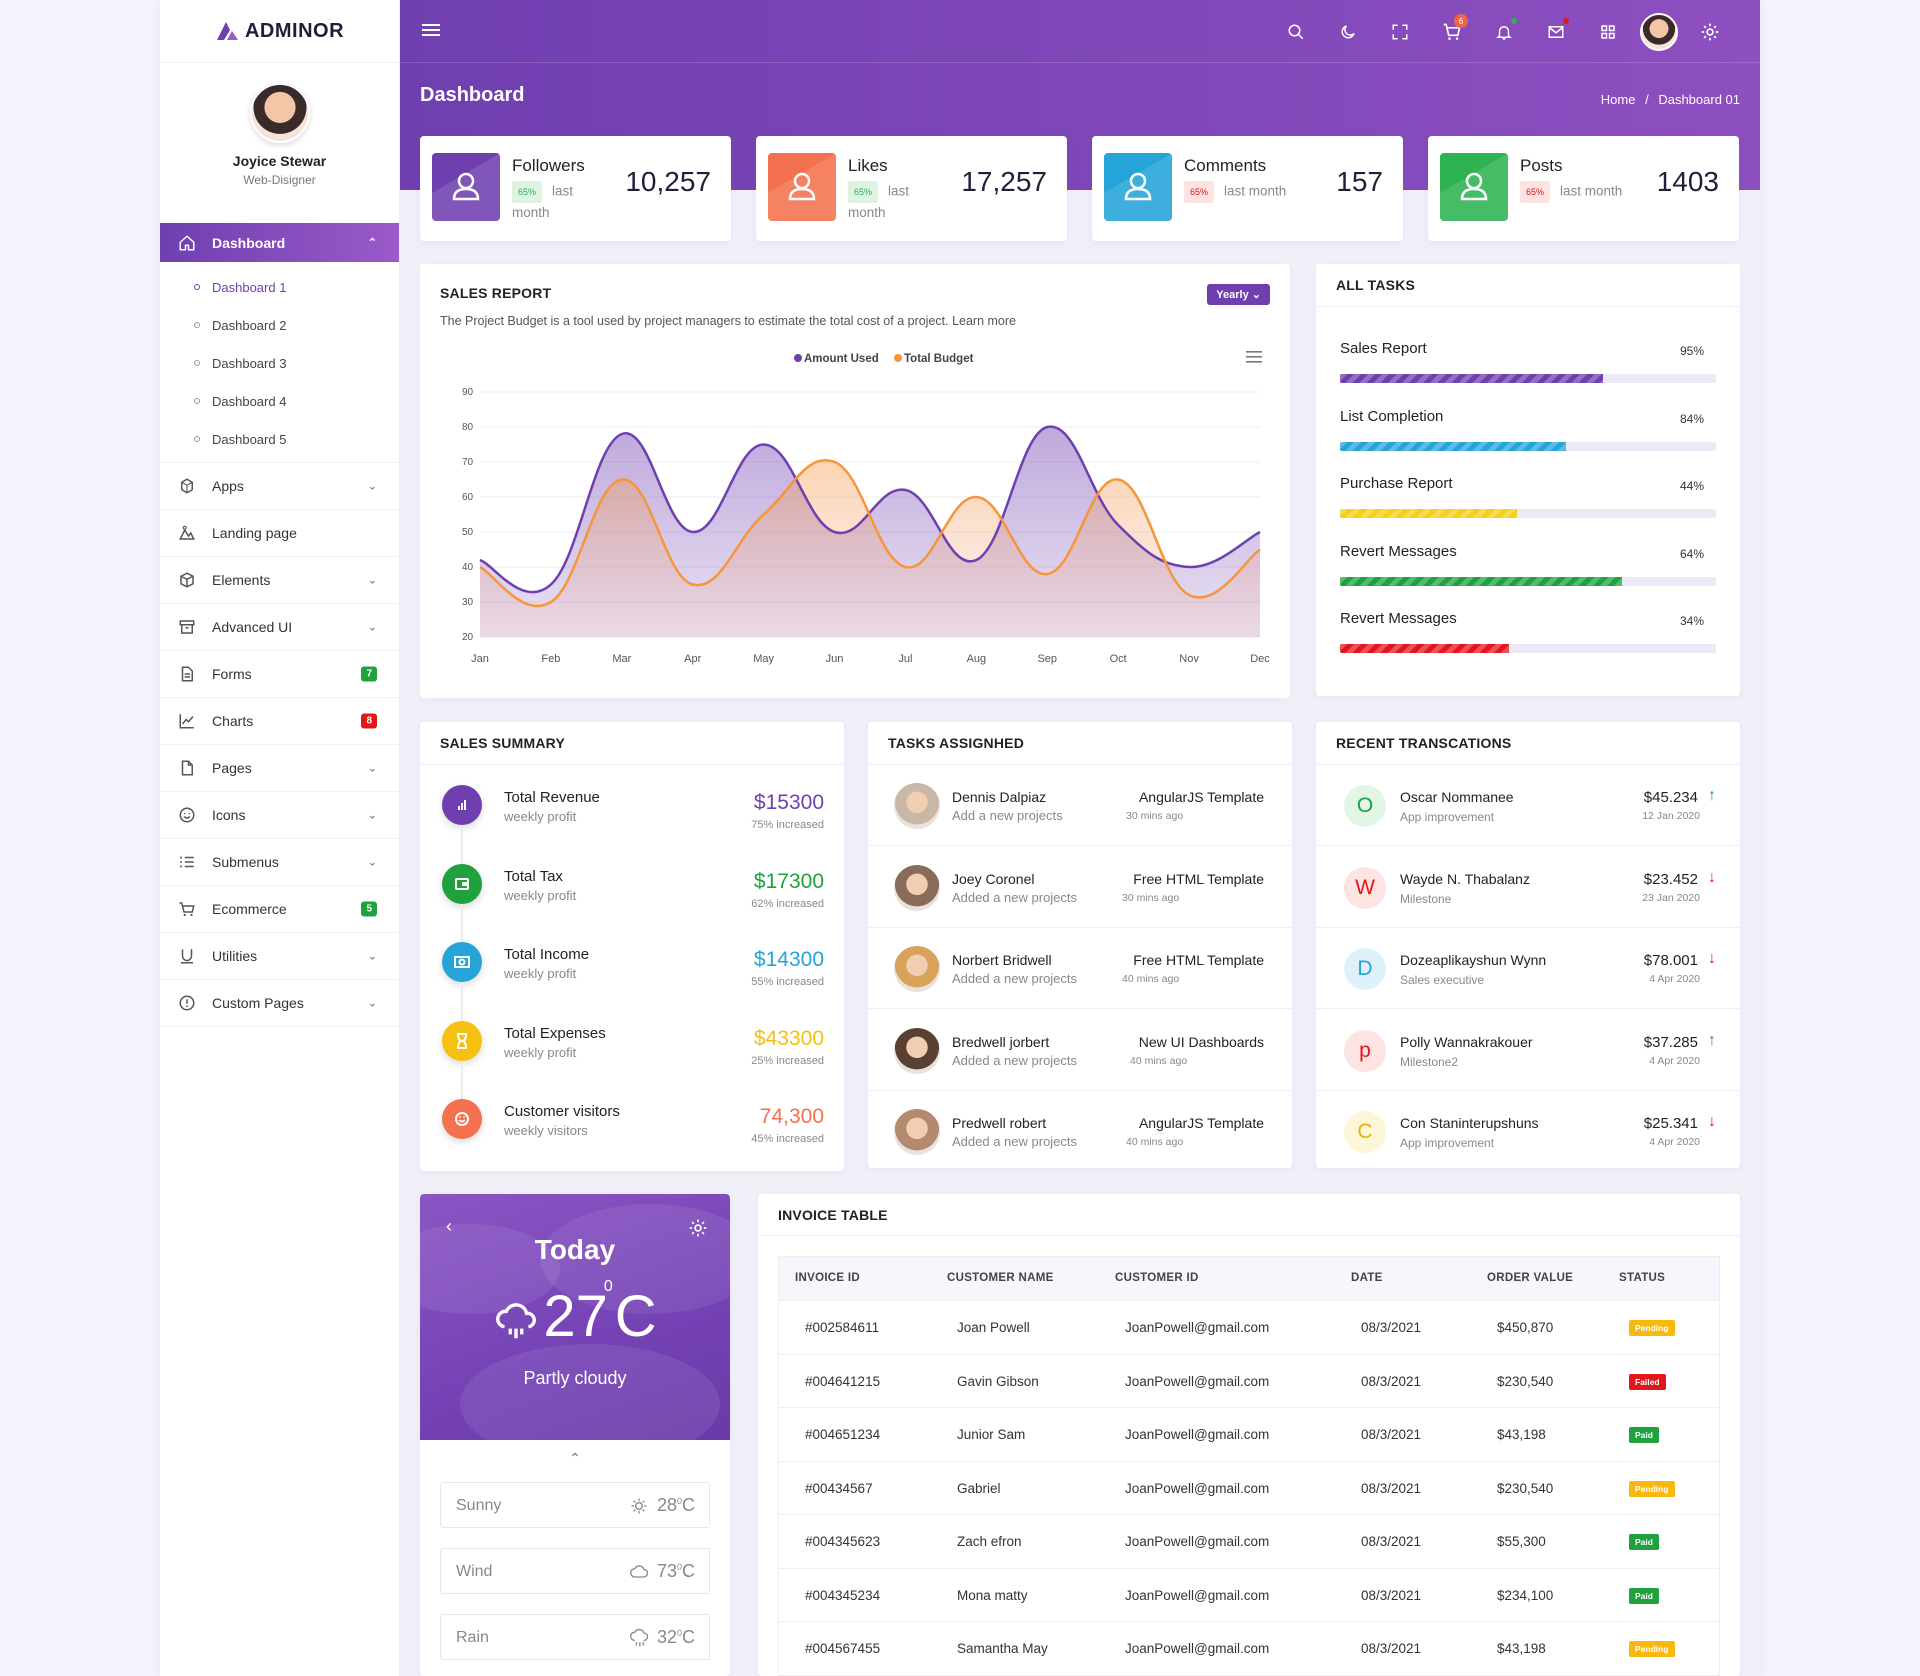 The height and width of the screenshot is (1676, 1920). I want to click on stat-subtext: 65% last month, so click(552, 202).